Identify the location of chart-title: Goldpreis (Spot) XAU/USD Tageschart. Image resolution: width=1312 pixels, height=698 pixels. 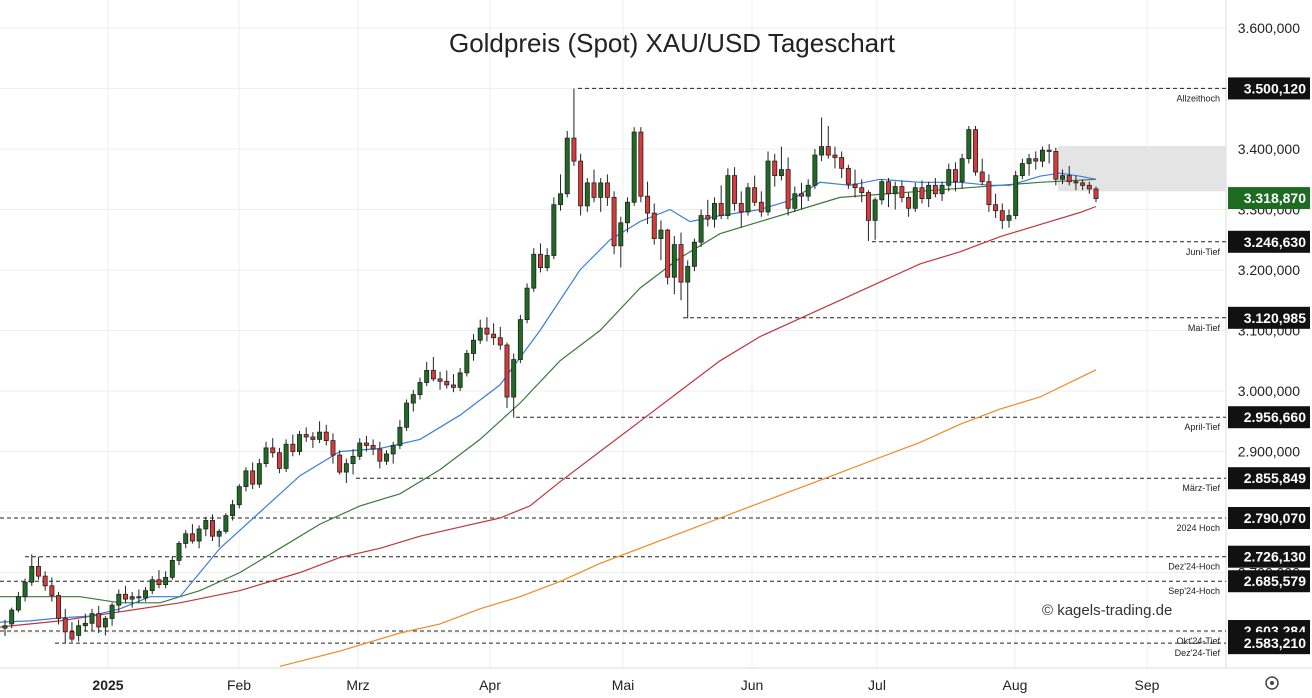
(672, 43).